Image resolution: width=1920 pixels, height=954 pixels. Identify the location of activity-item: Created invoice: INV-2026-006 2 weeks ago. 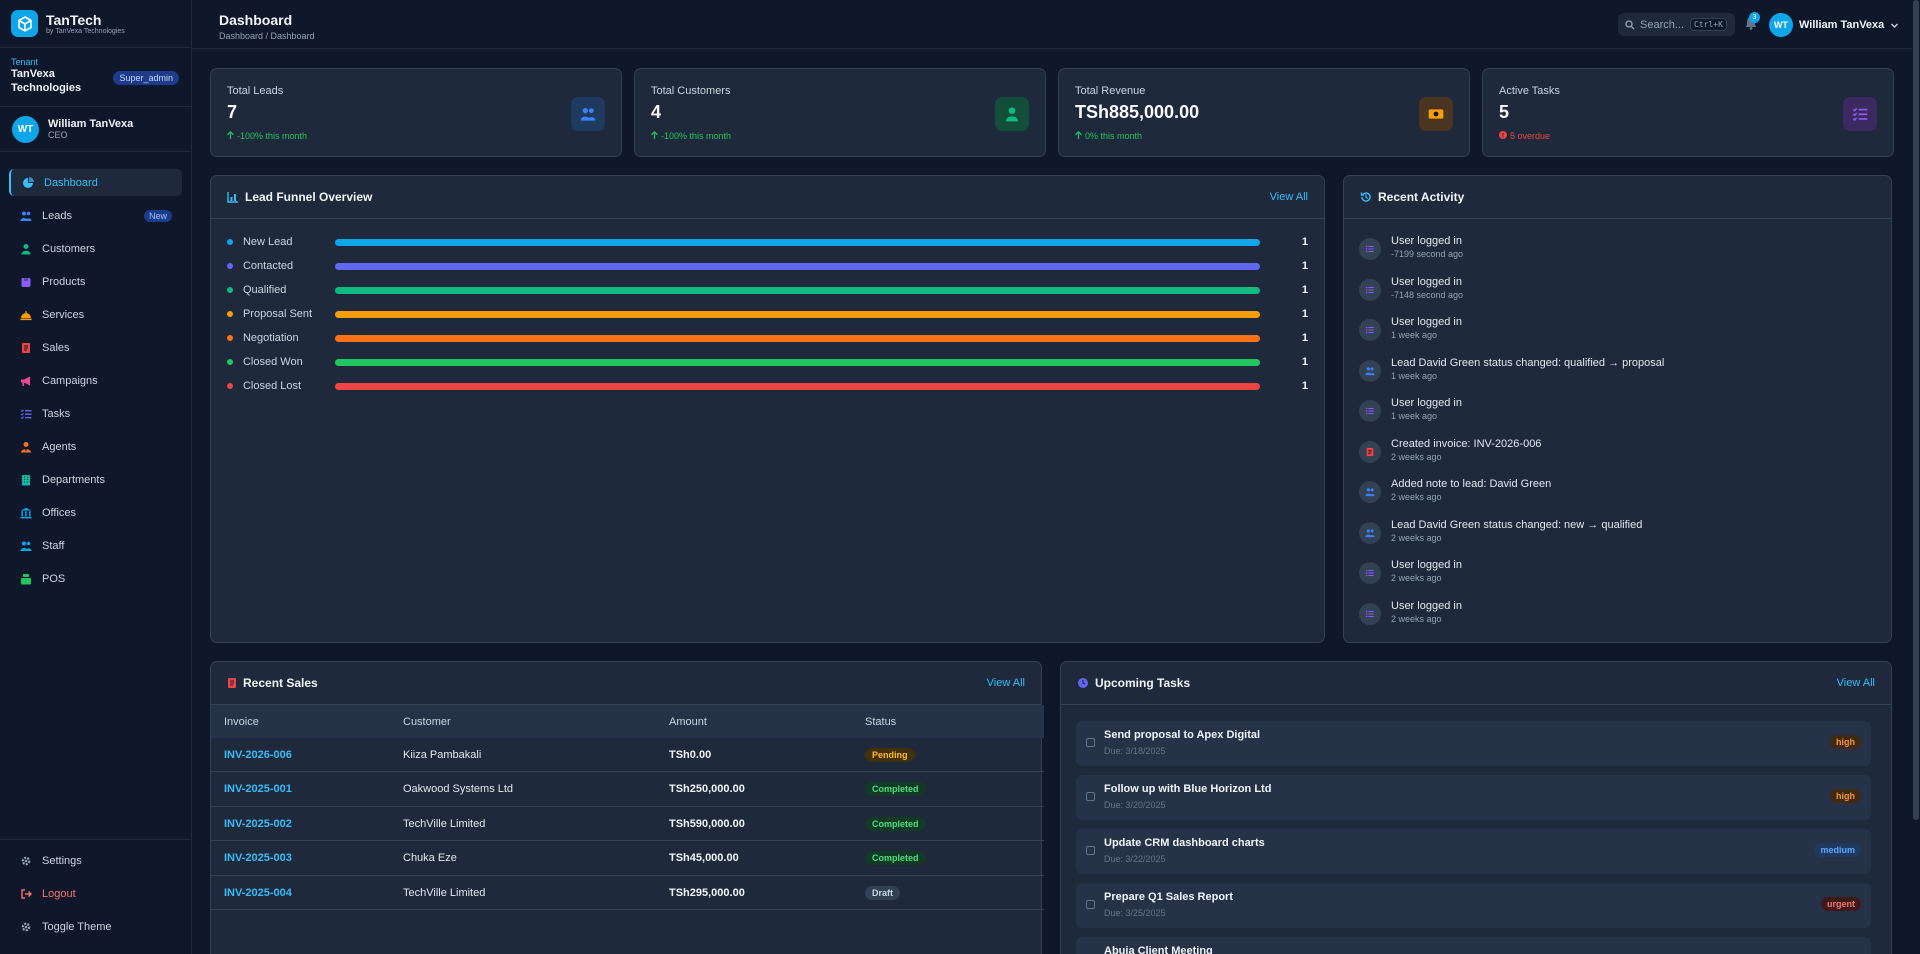
(1450, 454).